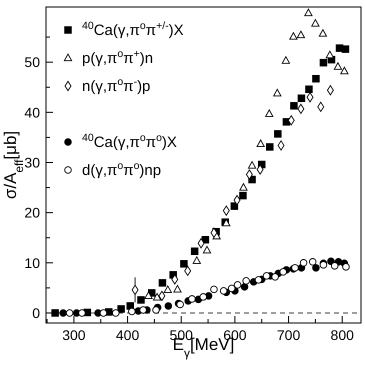 The image size is (365, 365). Describe the element at coordinates (32, 112) in the screenshot. I see `y-tick-label: 40` at that location.